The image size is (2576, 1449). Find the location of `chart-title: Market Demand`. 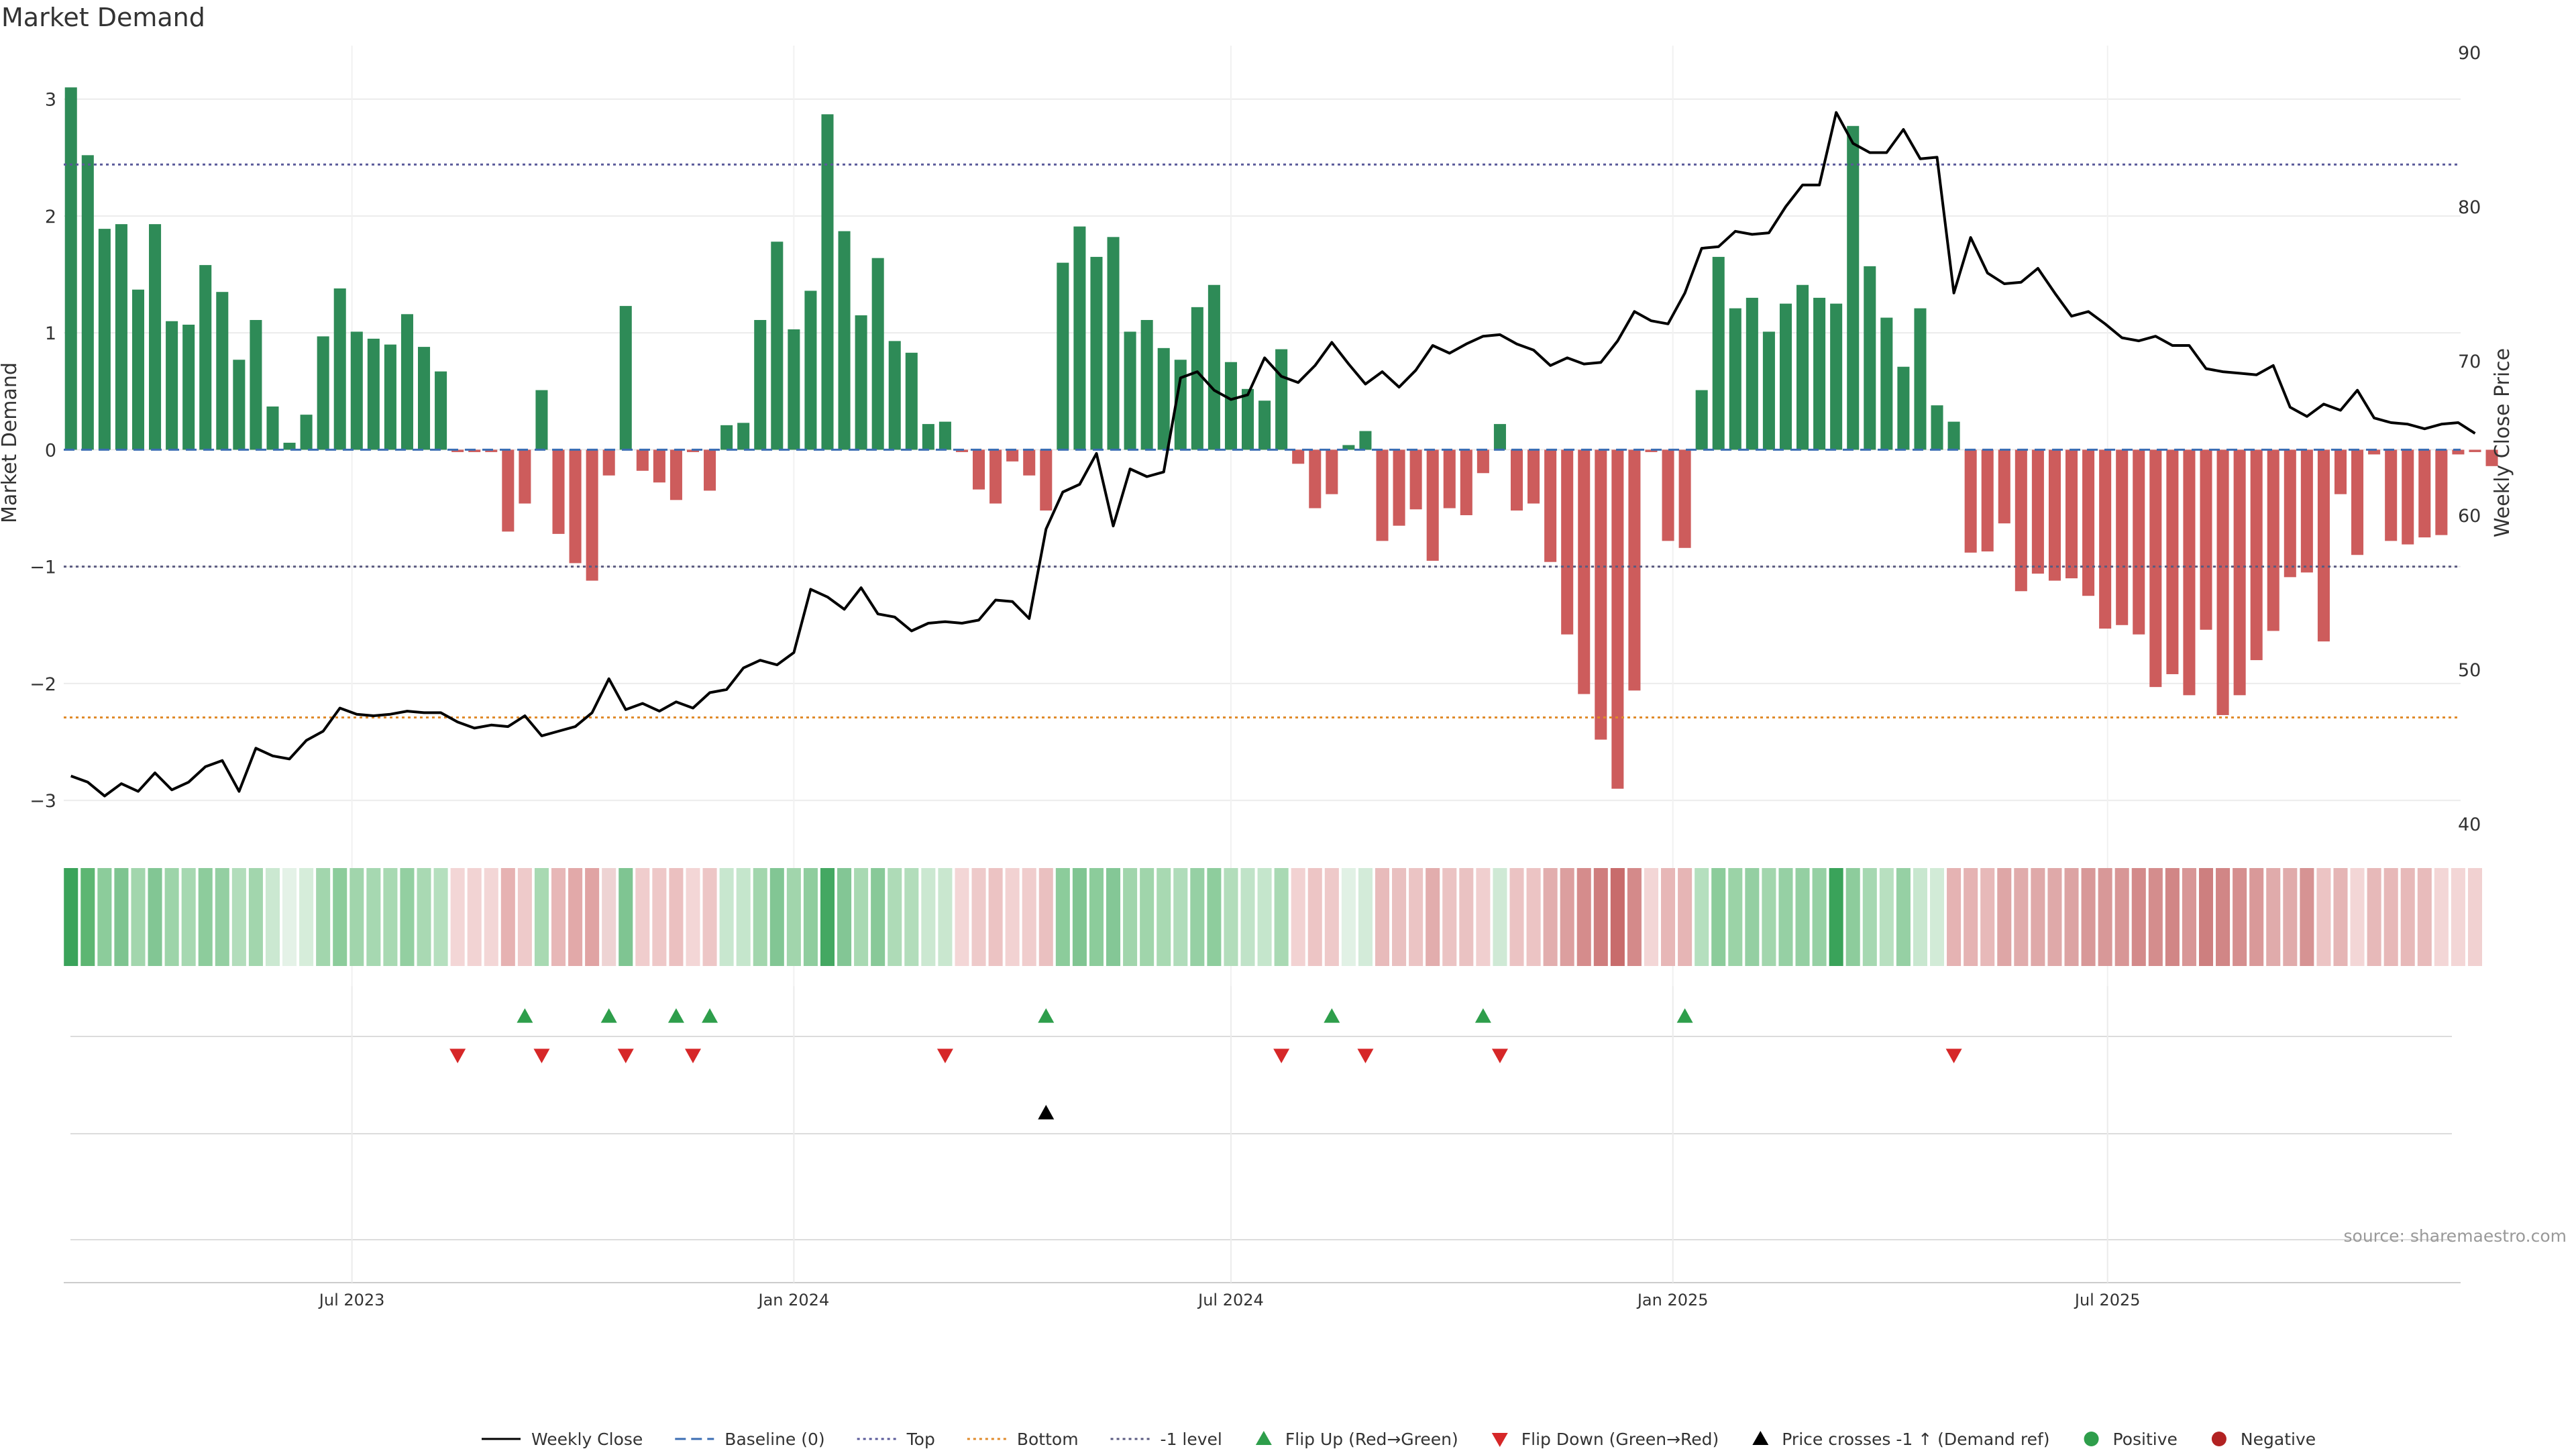

chart-title: Market Demand is located at coordinates (103, 17).